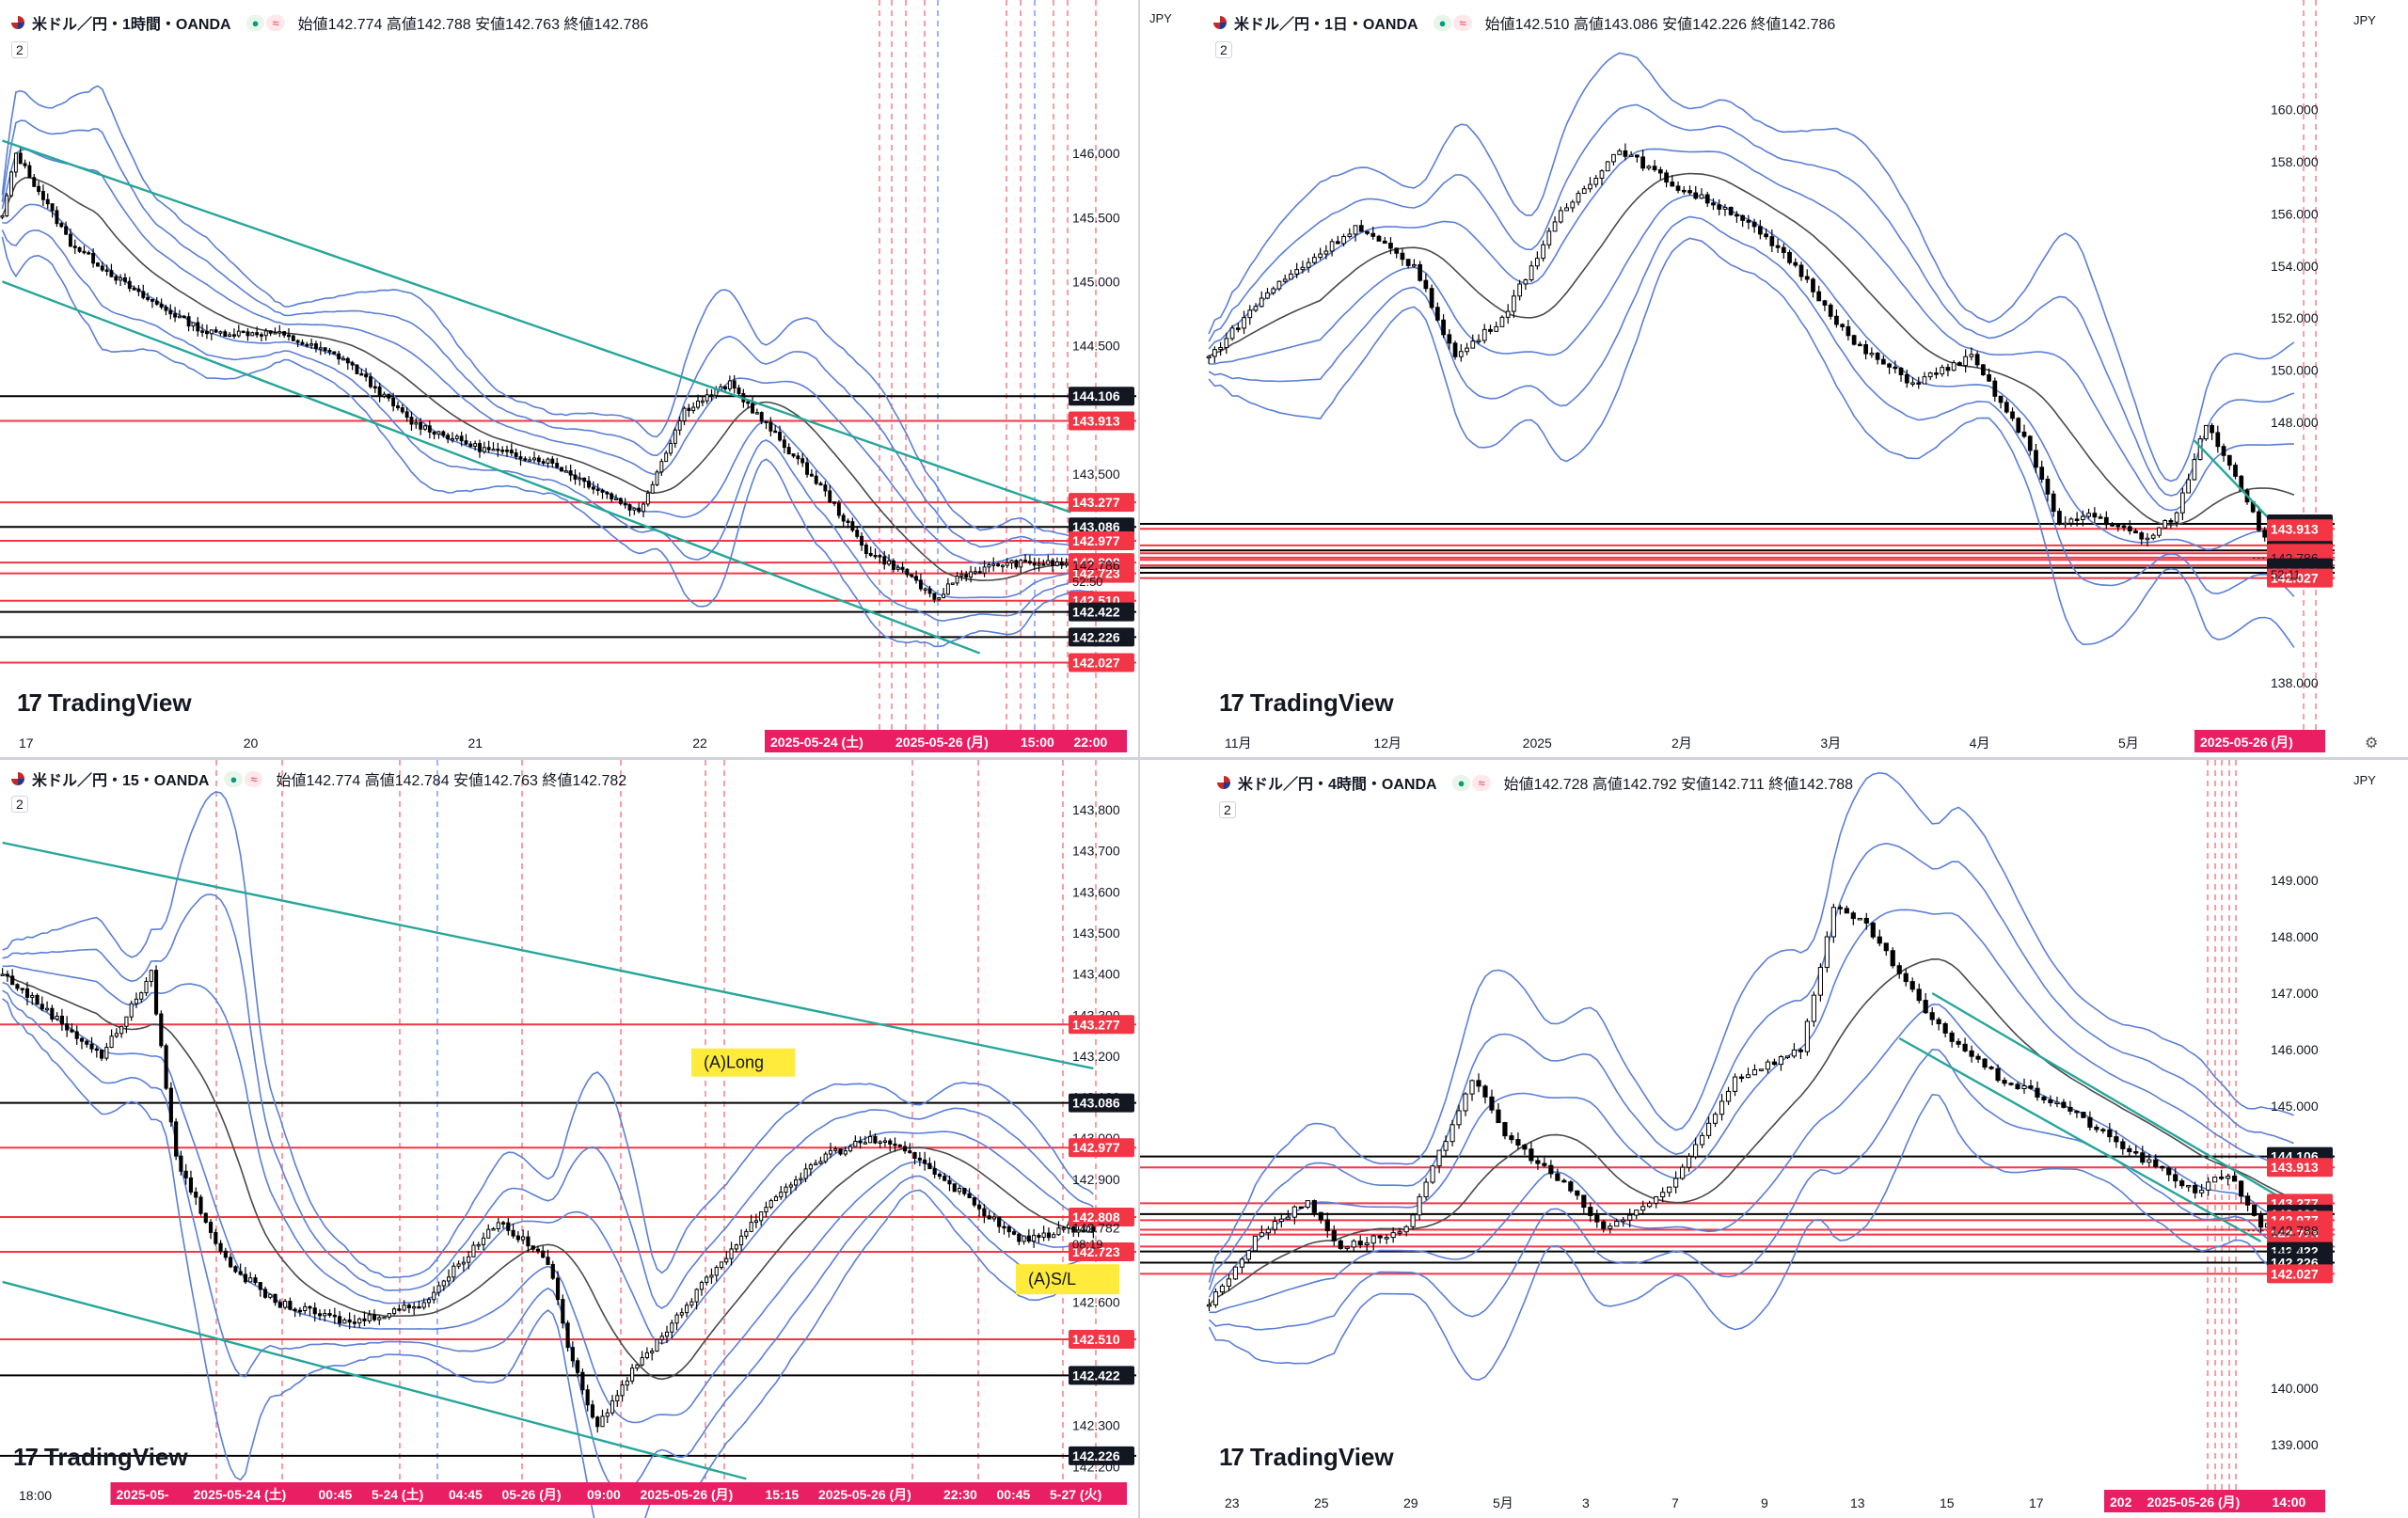  What do you see at coordinates (1204, 759) in the screenshot?
I see `pane-divider-horizontal` at bounding box center [1204, 759].